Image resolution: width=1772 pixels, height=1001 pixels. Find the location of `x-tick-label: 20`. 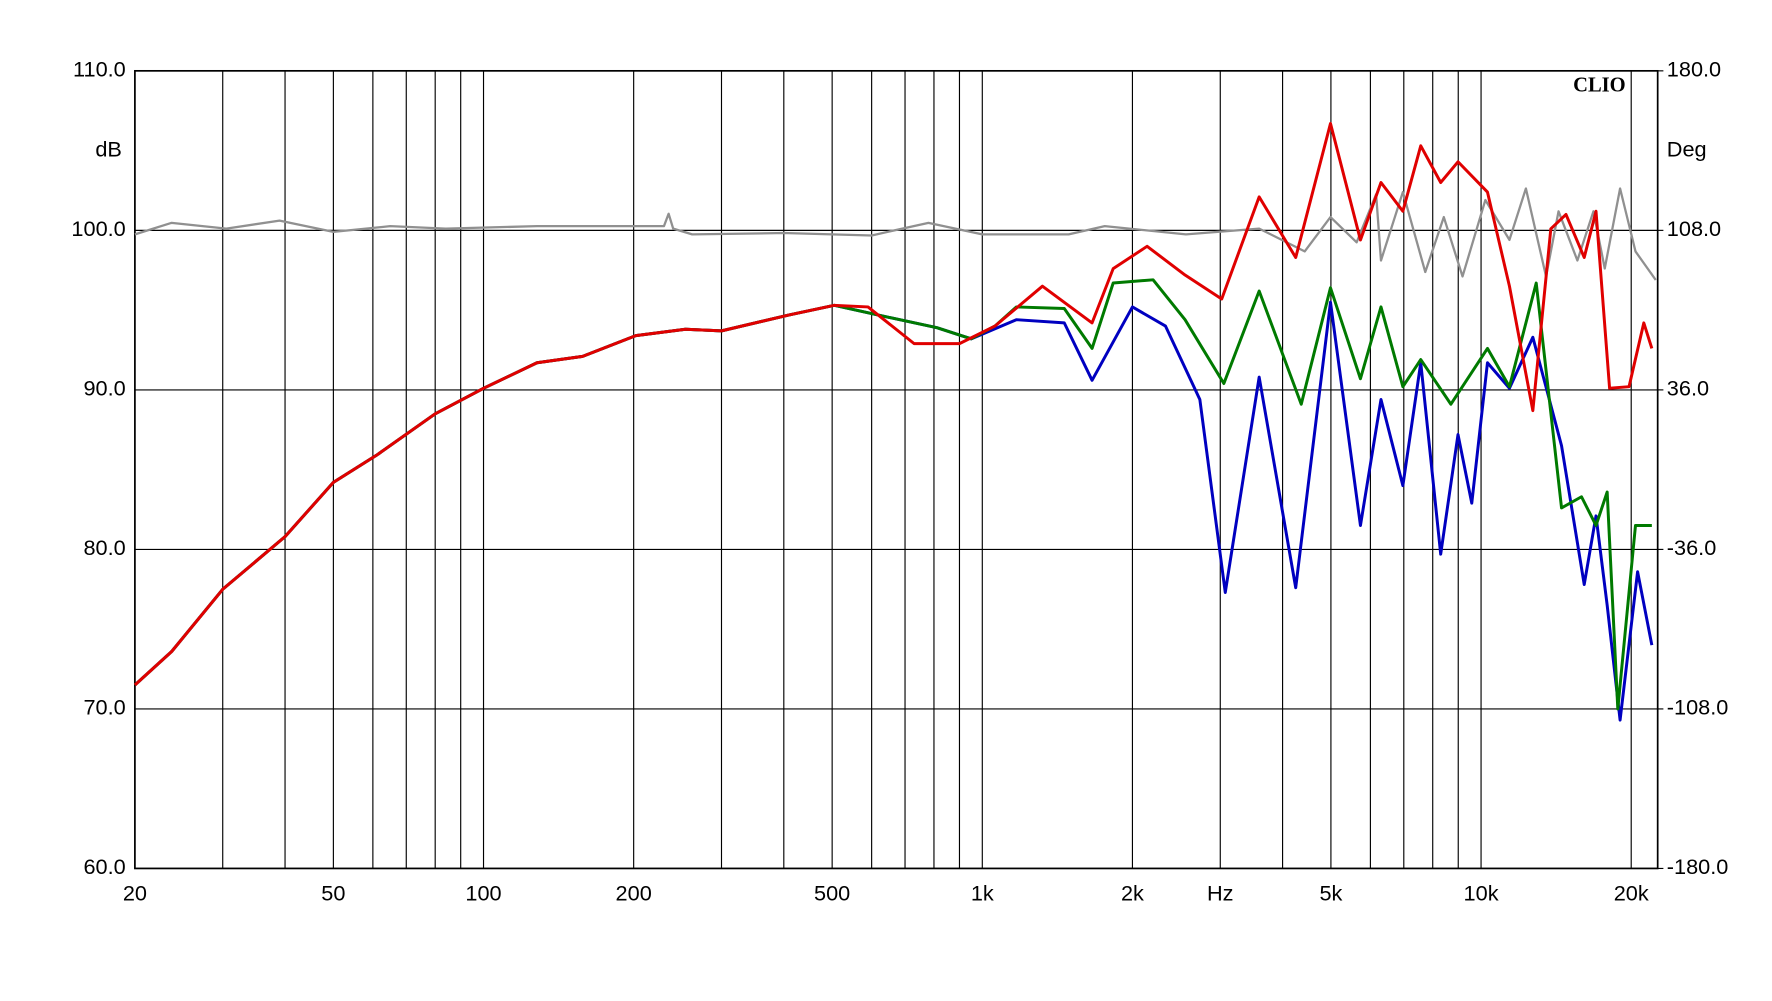

x-tick-label: 20 is located at coordinates (135, 892).